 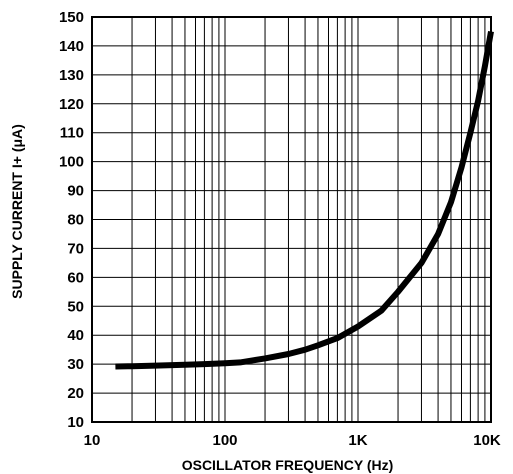 I want to click on y-axis-title: SUPPLY CURRENT I+ (μA), so click(x=17, y=211).